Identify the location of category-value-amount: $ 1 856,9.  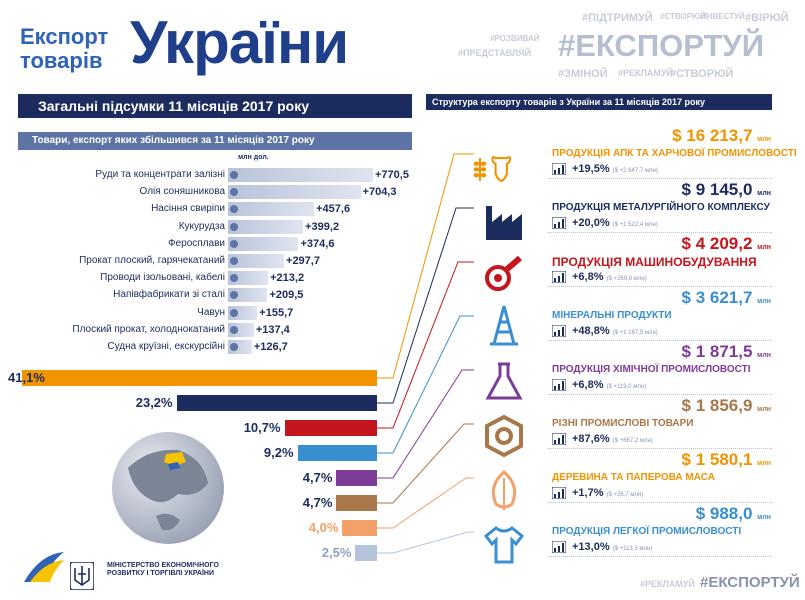
(719, 405).